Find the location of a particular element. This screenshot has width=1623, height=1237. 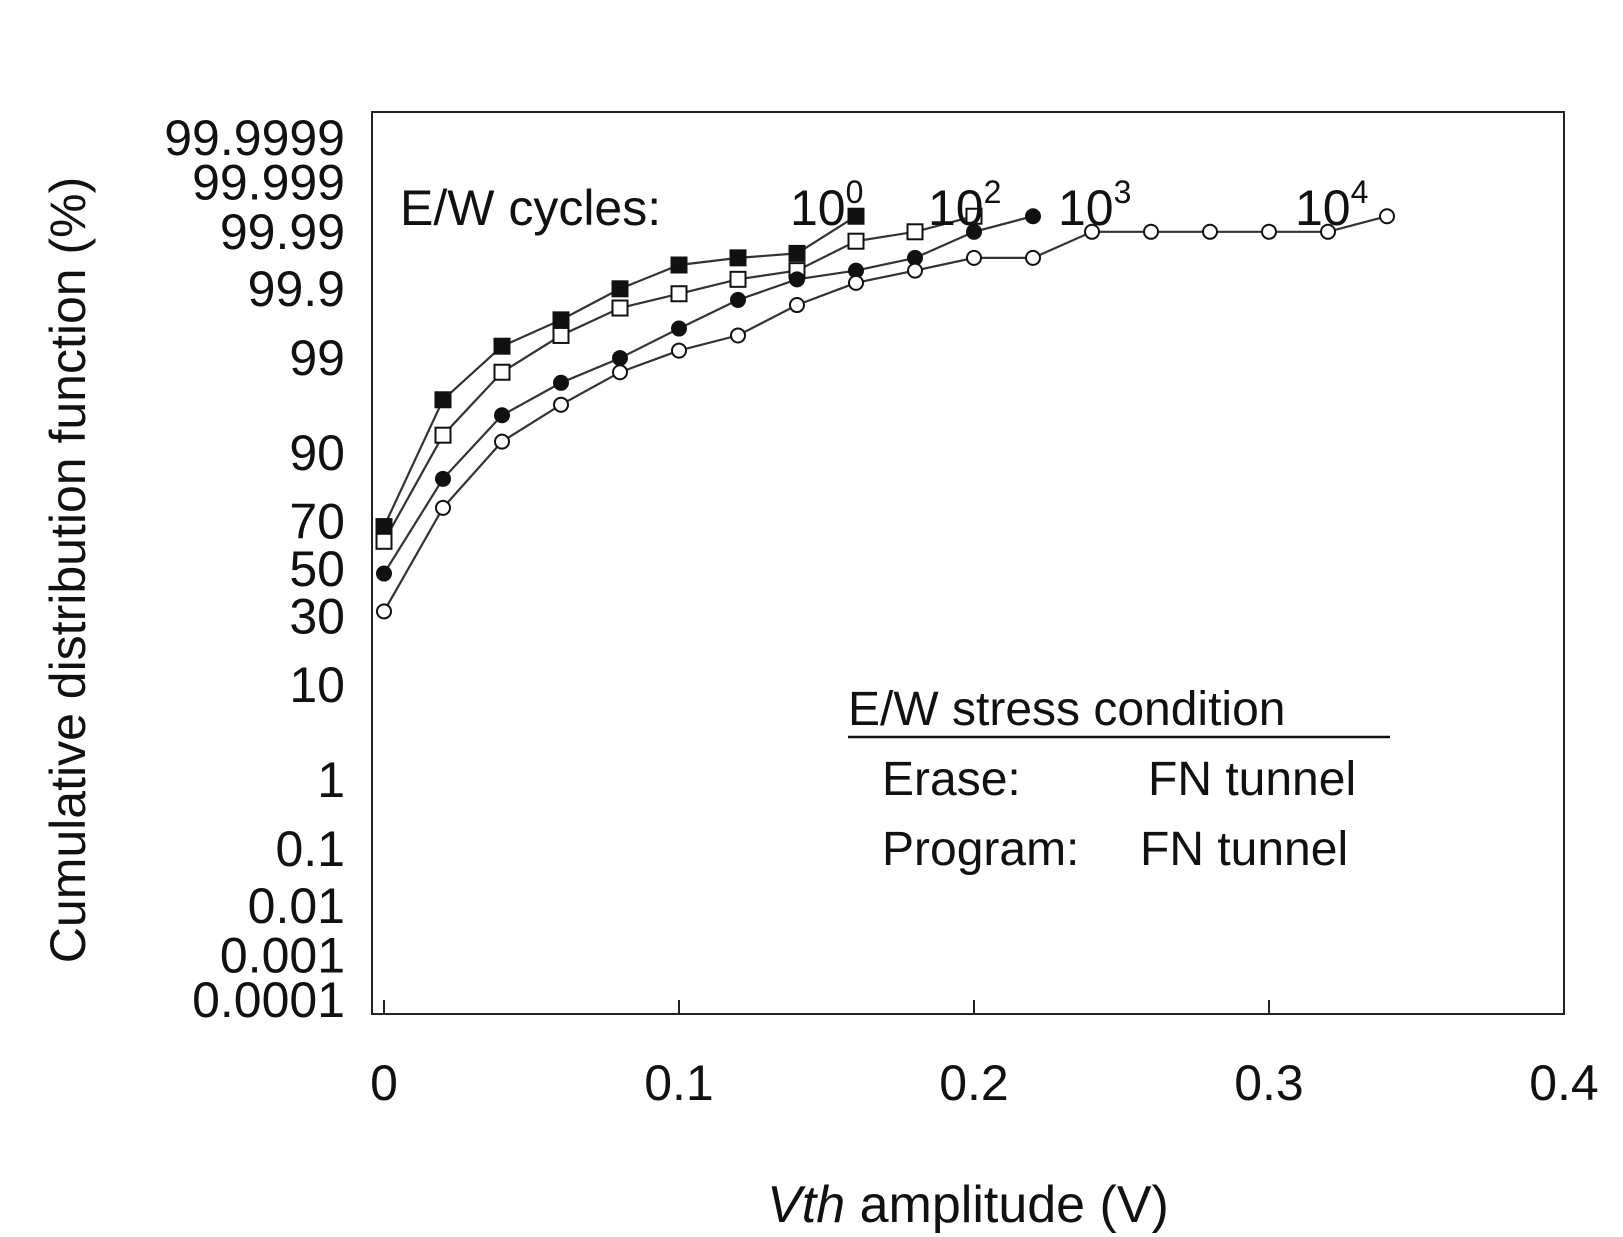

y-axis-label: Cumulative distribution function (%) is located at coordinates (68, 570).